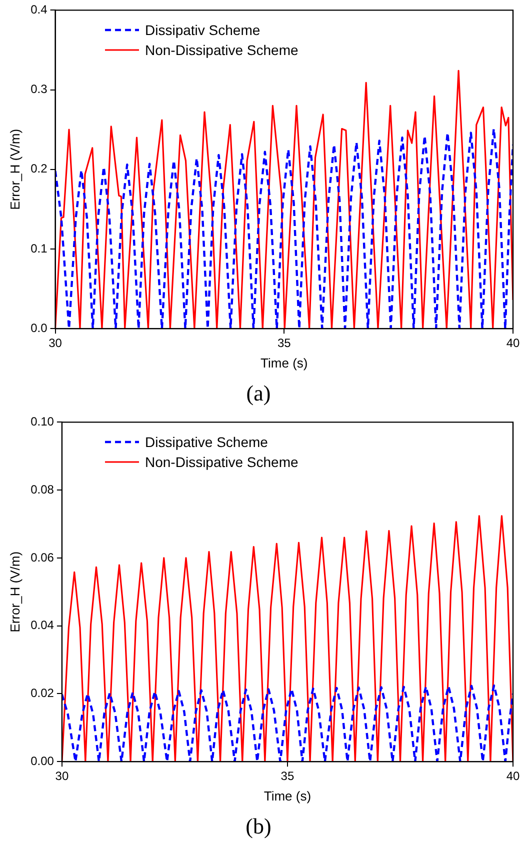  Describe the element at coordinates (206, 442) in the screenshot. I see `legend-label: Dissipative Scheme` at that location.